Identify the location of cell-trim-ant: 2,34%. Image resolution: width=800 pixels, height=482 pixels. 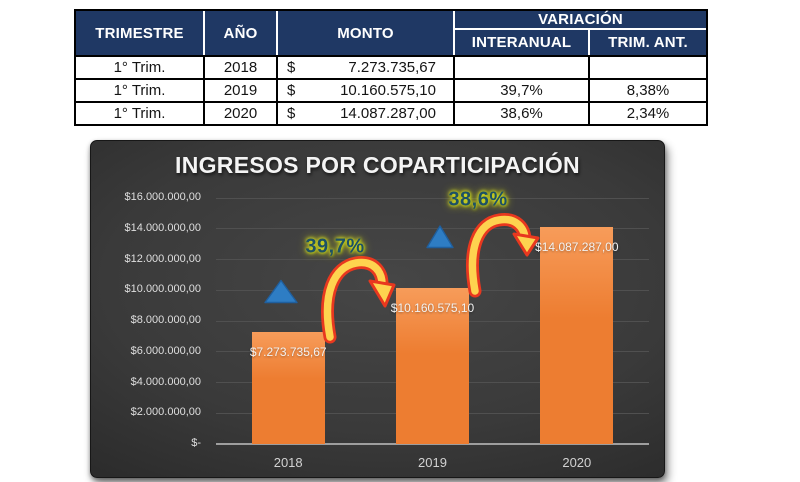
(648, 113).